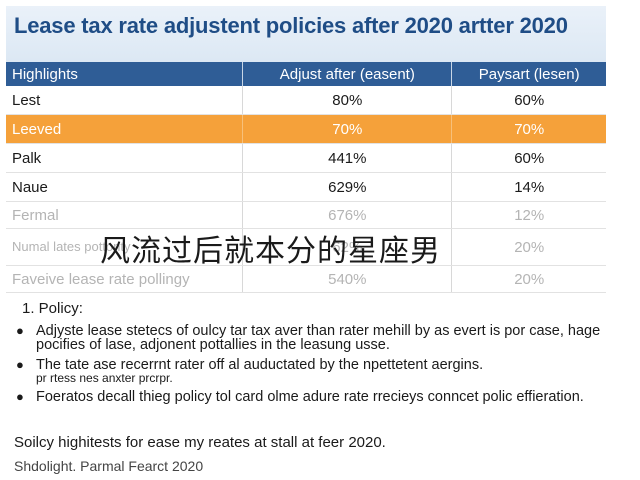 The image size is (640, 480). I want to click on table-row: Naue 629% 14%, so click(306, 187).